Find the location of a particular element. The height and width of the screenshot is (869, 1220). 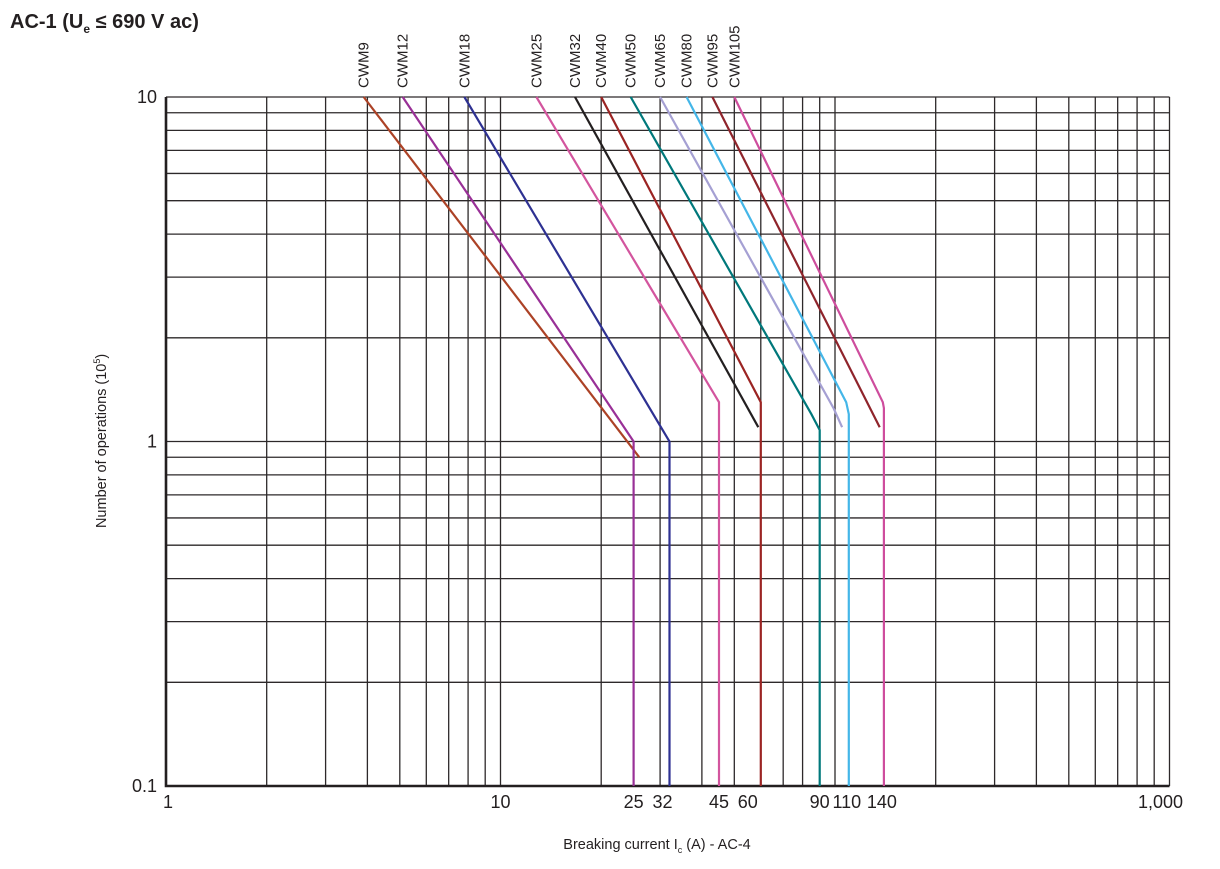

curve-cwm18 is located at coordinates (567, 441).